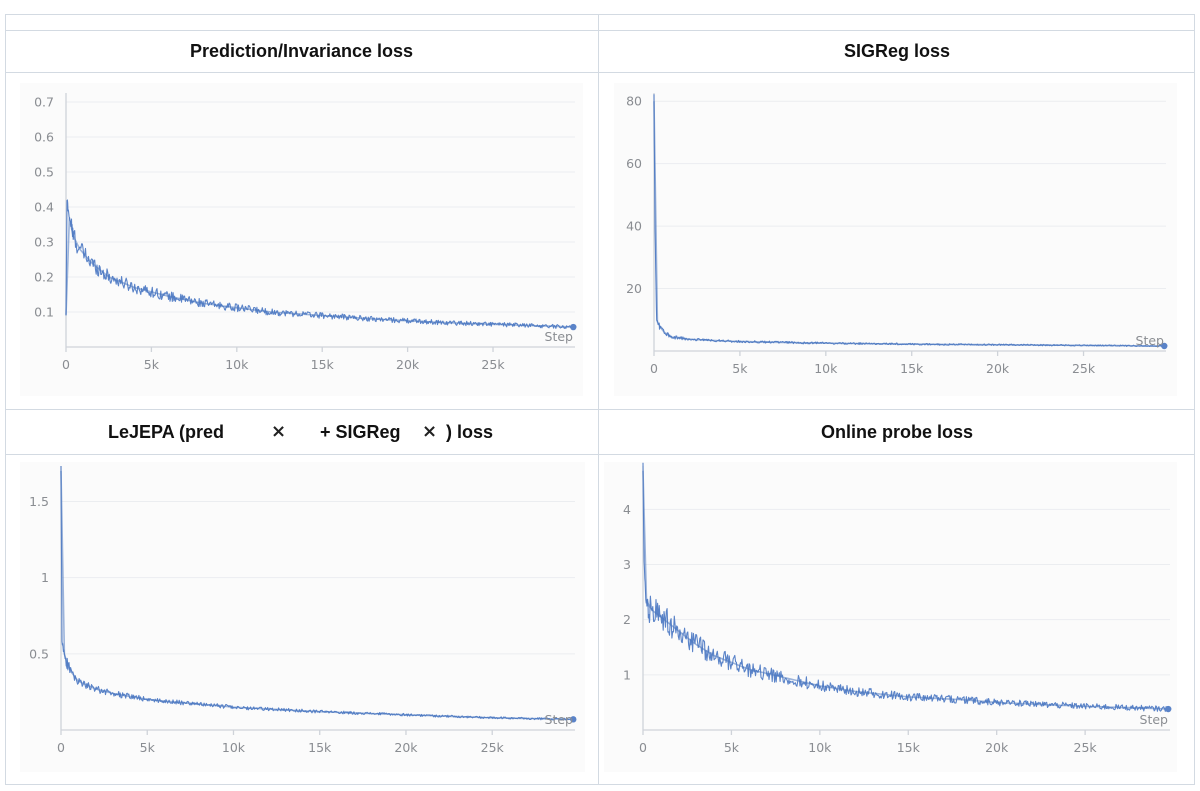 The image size is (1200, 791). Describe the element at coordinates (627, 619) in the screenshot. I see `y-tick-label: 2` at that location.